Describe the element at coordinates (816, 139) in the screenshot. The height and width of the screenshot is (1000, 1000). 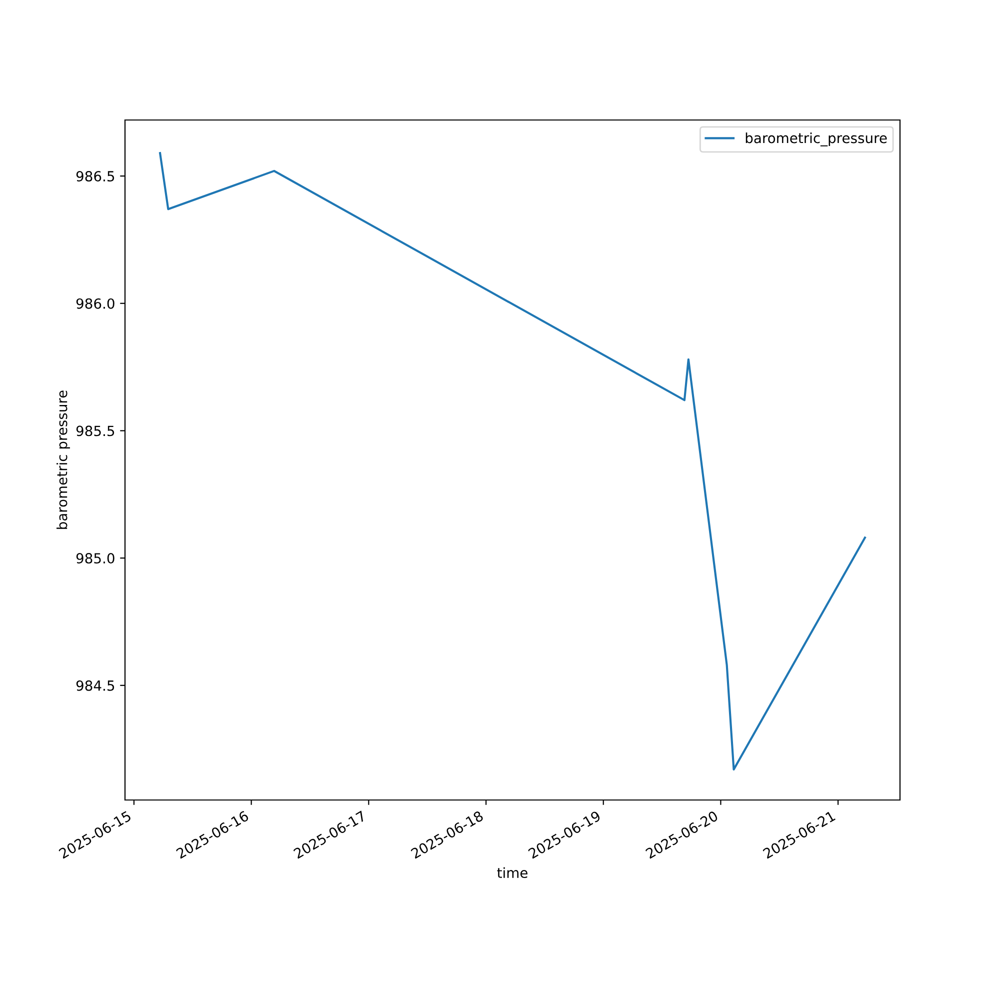
I see `legend-label: barometric_pressure` at that location.